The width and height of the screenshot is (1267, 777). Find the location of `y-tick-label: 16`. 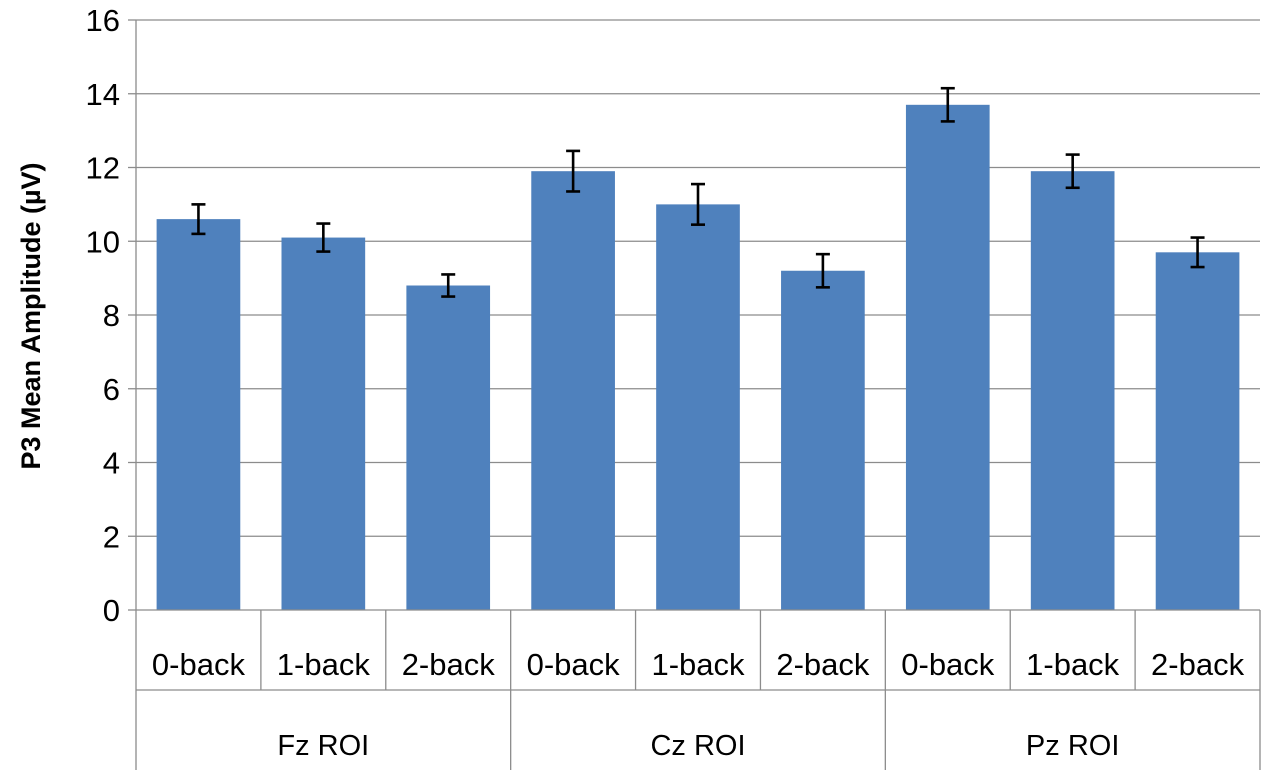

y-tick-label: 16 is located at coordinates (103, 20).